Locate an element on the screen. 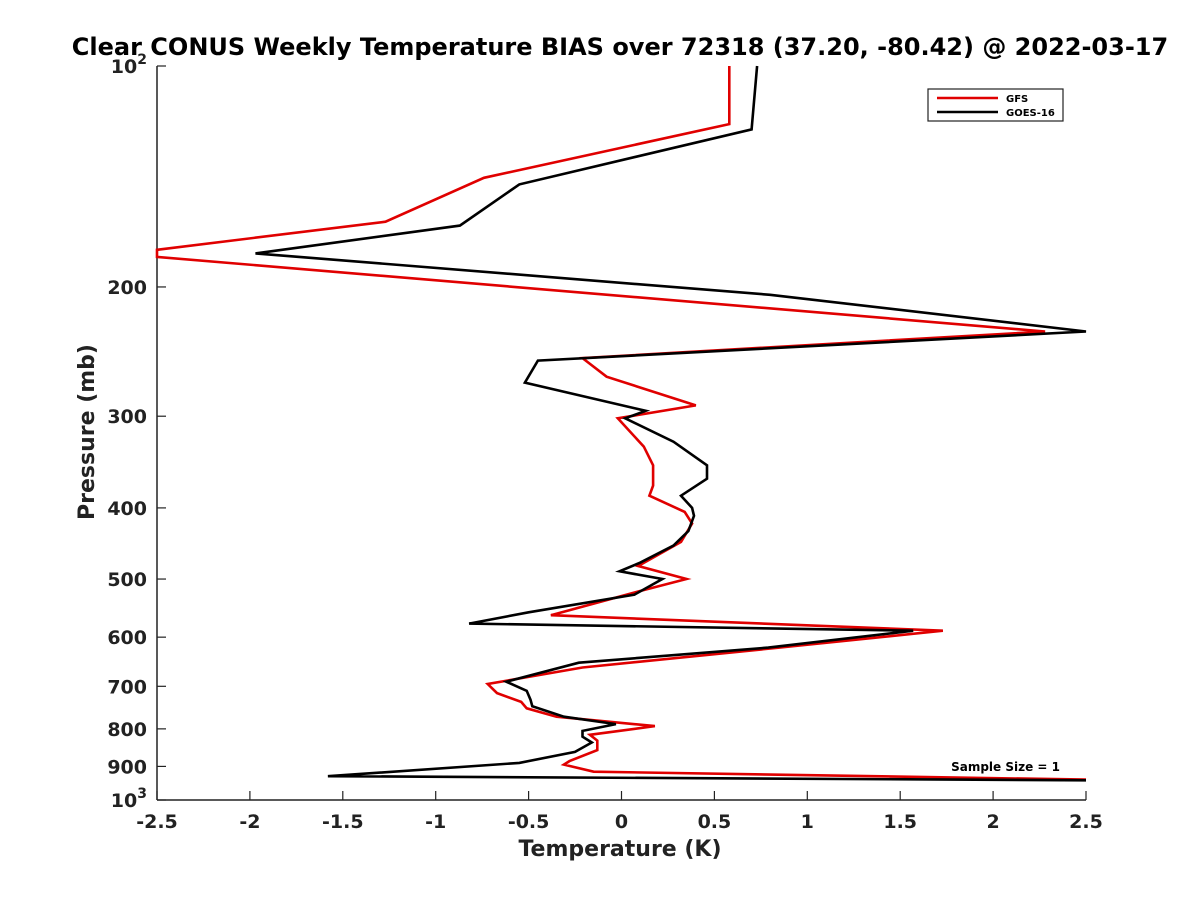 The width and height of the screenshot is (1200, 900). legend-label: GFS is located at coordinates (1017, 99).